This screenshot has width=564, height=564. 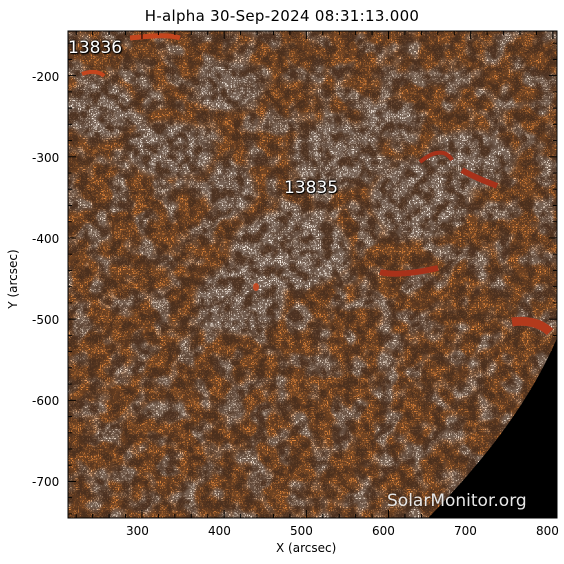 I want to click on off-limb-area, so click(x=492, y=428).